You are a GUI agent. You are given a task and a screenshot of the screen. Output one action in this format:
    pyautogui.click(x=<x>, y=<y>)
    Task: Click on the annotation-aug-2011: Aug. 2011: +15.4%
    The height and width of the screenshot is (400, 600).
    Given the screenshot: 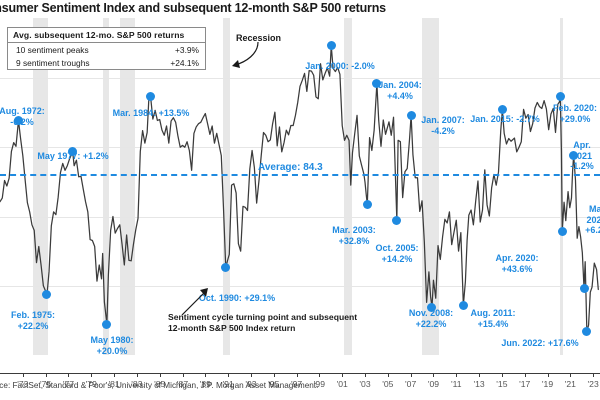 What is the action you would take?
    pyautogui.click(x=493, y=318)
    